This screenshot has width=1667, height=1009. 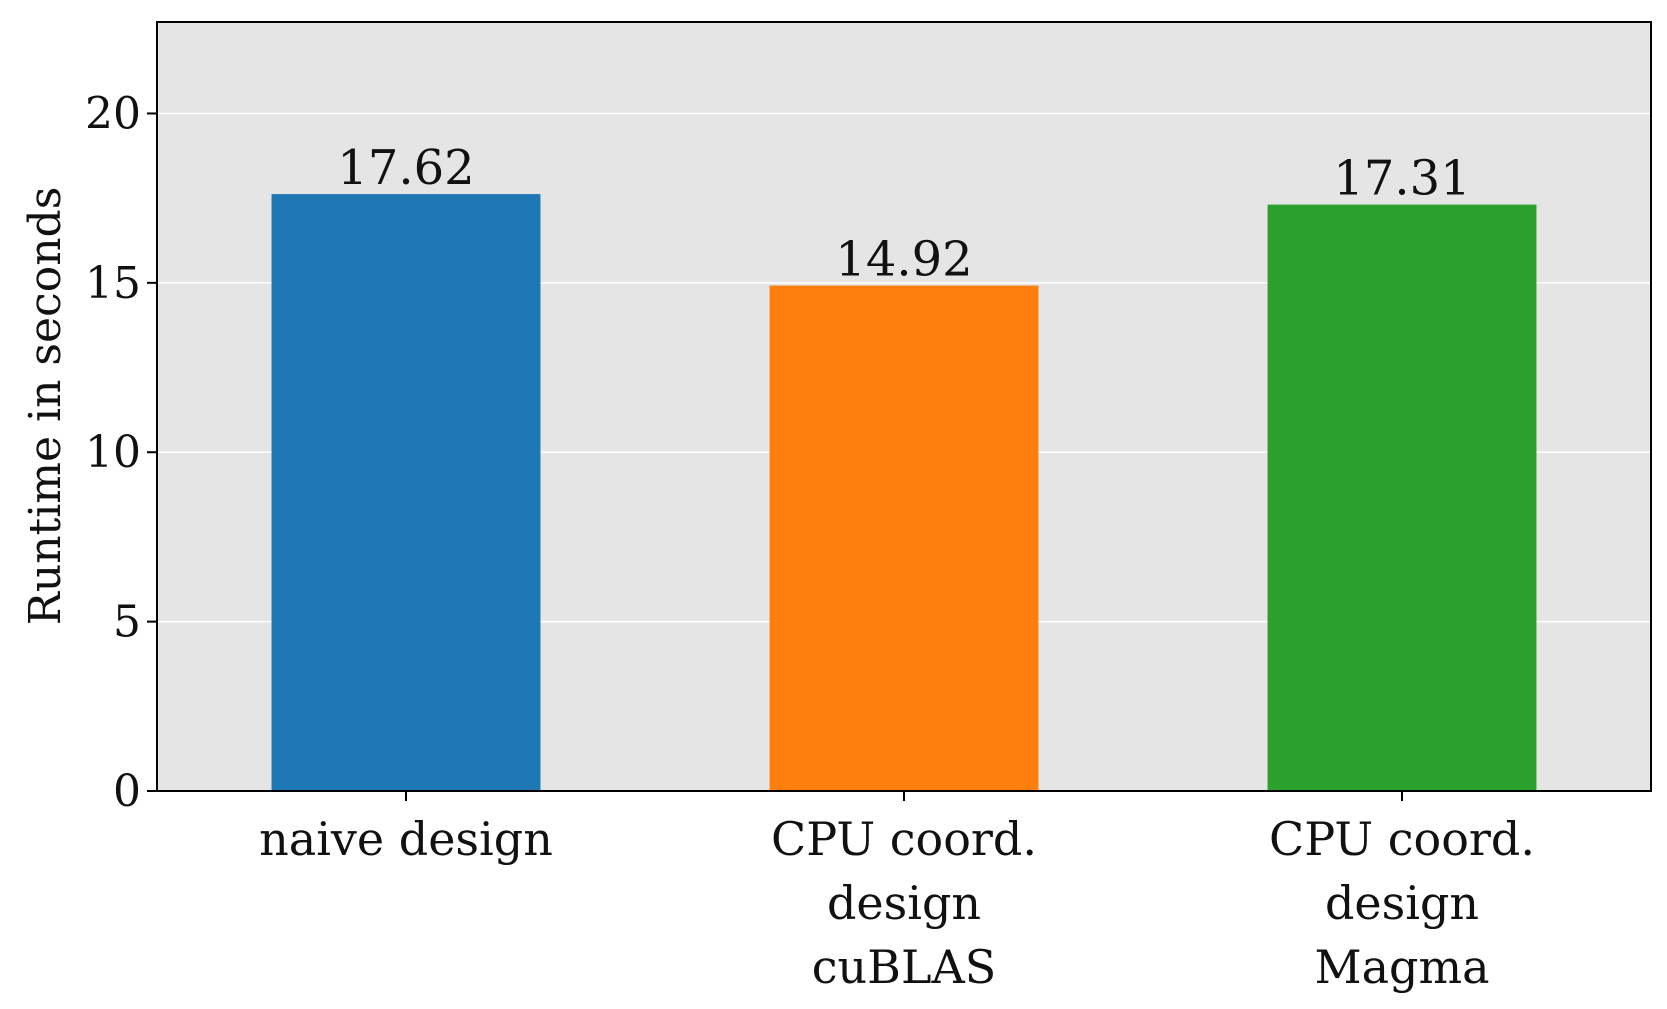 I want to click on bar-value-label: 17.62, so click(x=405, y=168).